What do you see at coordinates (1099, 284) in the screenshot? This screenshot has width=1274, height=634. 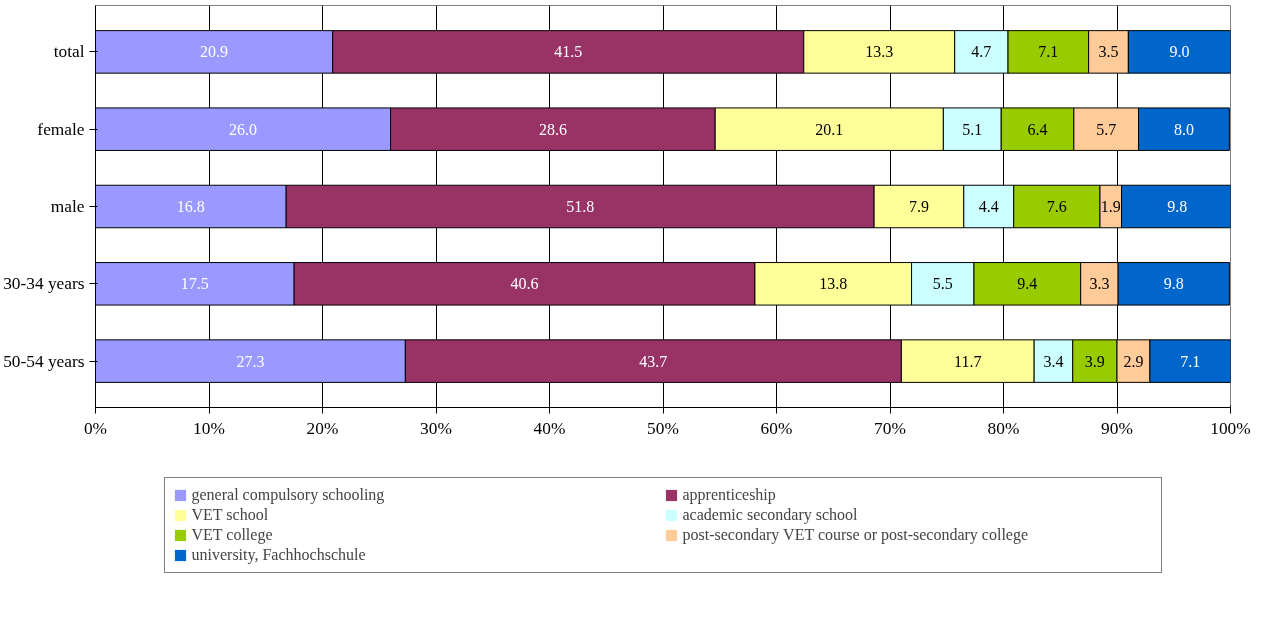 I see `data-label: 3.3` at bounding box center [1099, 284].